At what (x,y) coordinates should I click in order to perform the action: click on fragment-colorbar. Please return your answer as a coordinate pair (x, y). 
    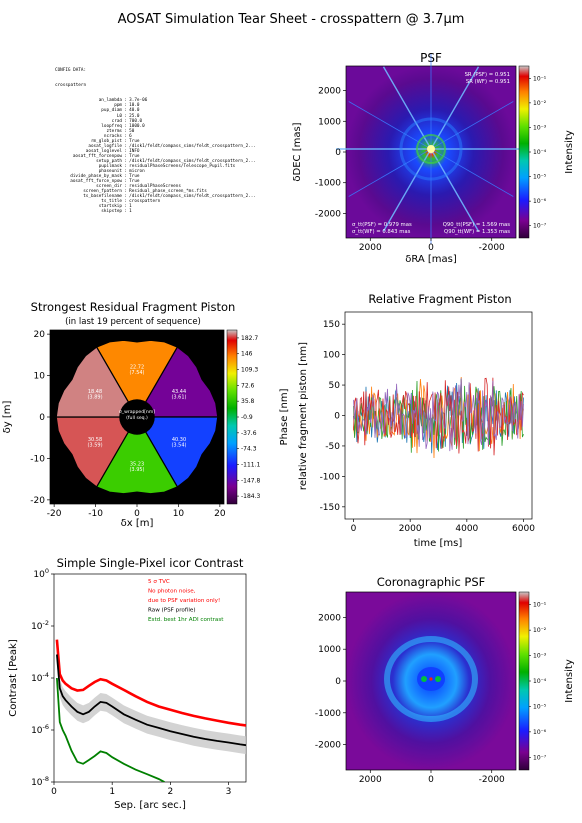
    Looking at the image, I should click on (232, 417).